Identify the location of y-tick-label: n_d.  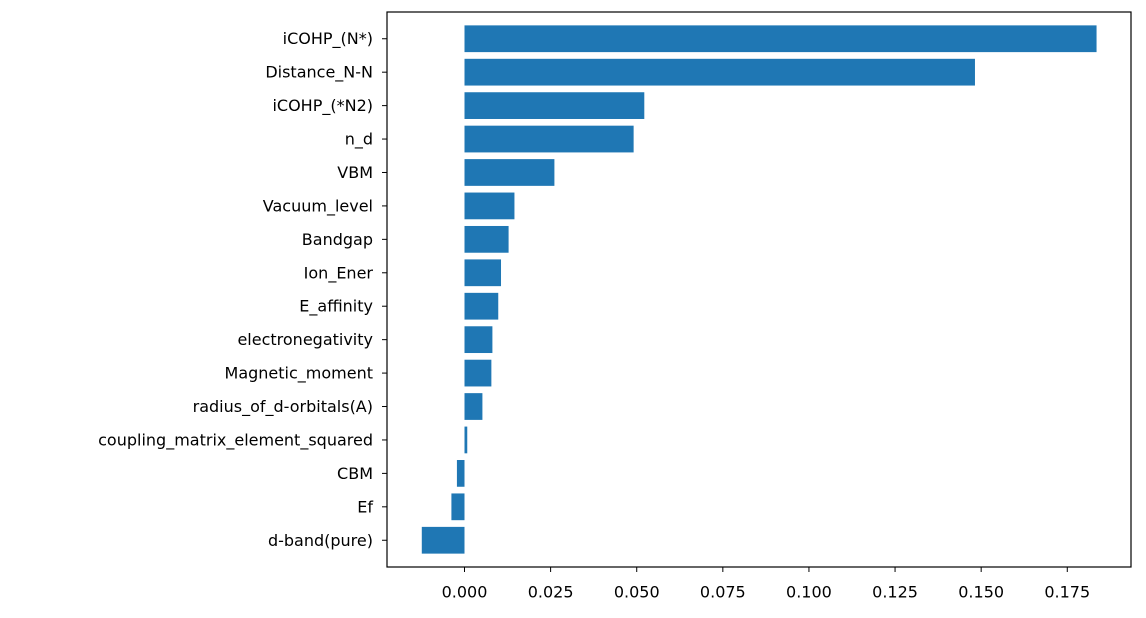
(359, 140).